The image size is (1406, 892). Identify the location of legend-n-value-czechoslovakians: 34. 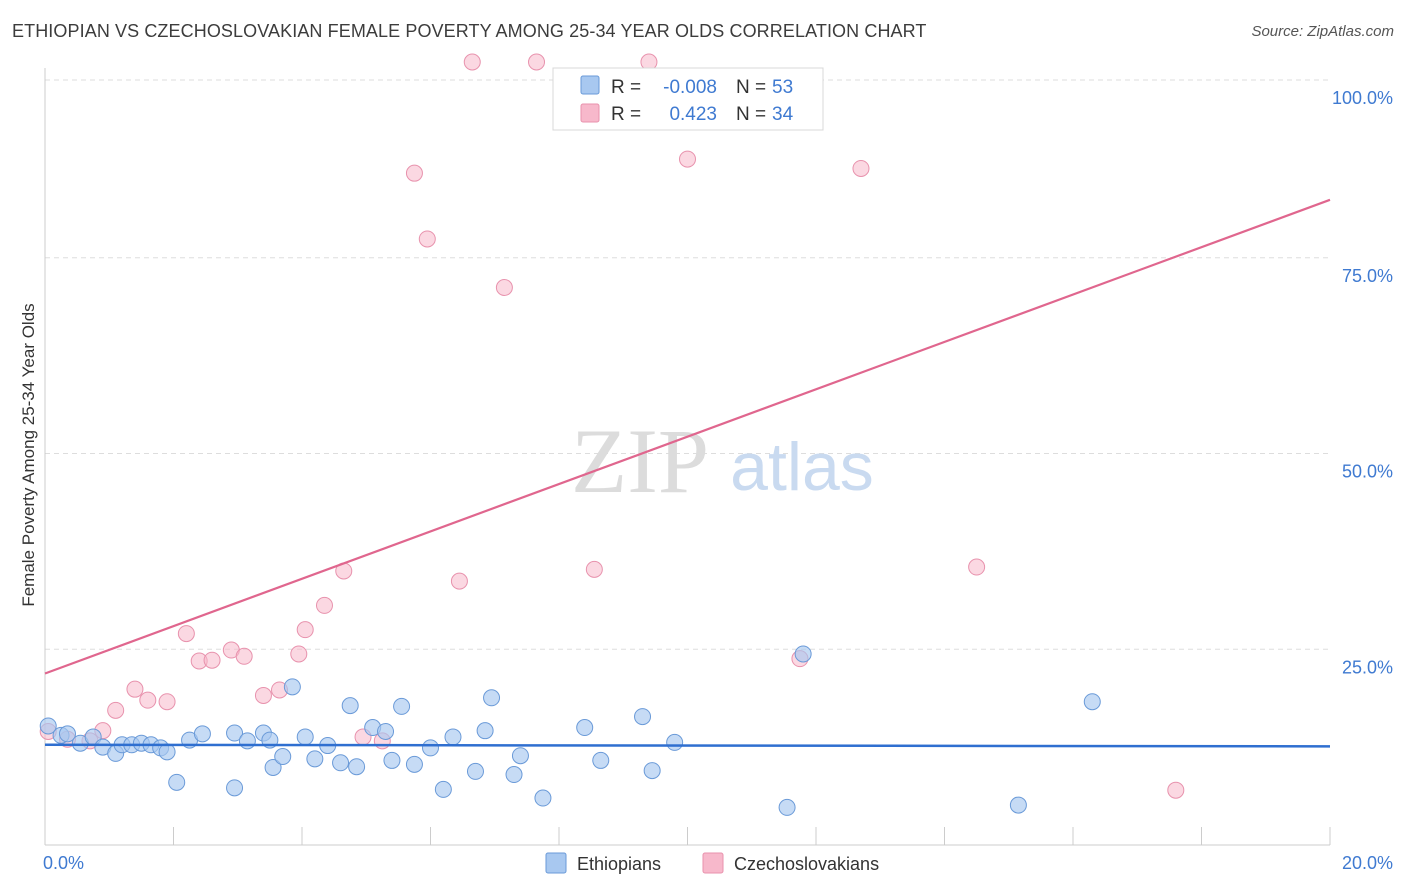
(783, 114).